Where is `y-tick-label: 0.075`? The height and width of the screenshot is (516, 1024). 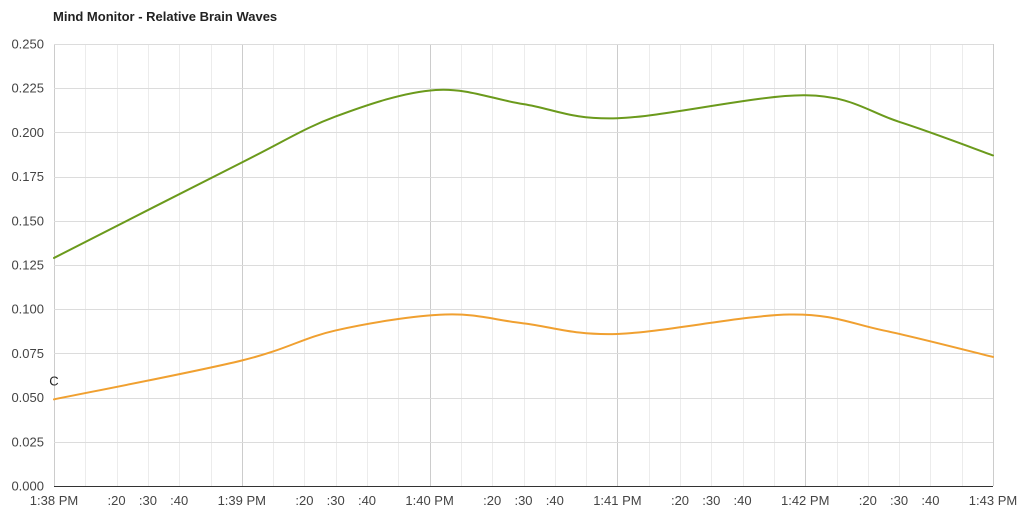
y-tick-label: 0.075 is located at coordinates (27, 353).